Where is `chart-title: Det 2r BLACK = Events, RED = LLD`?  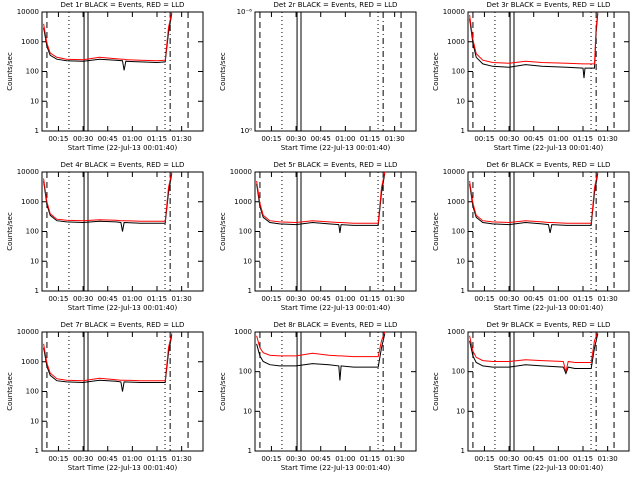
chart-title: Det 2r BLACK = Events, RED = LLD is located at coordinates (336, 5).